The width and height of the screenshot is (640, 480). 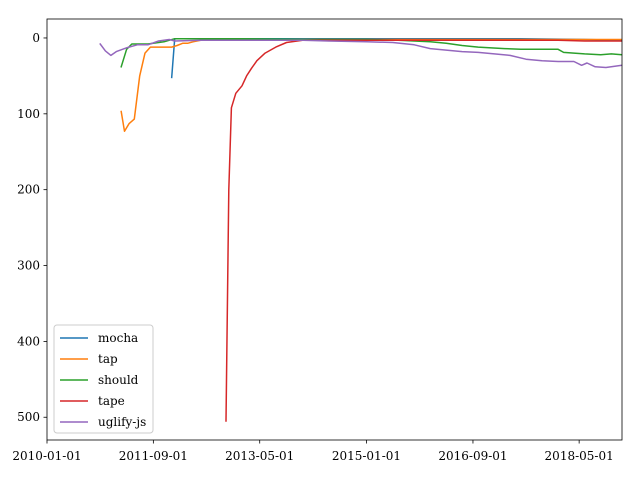 What do you see at coordinates (111, 401) in the screenshot?
I see `legend-label-tape: tape` at bounding box center [111, 401].